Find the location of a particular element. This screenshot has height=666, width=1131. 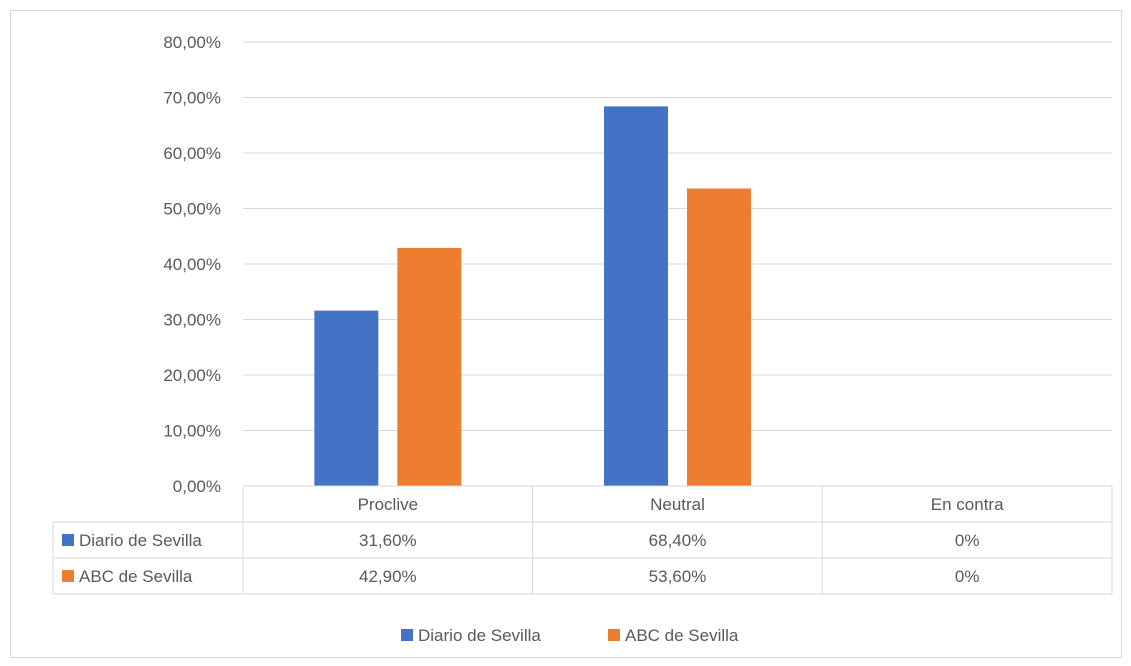

data-value: 53,60% is located at coordinates (678, 576).